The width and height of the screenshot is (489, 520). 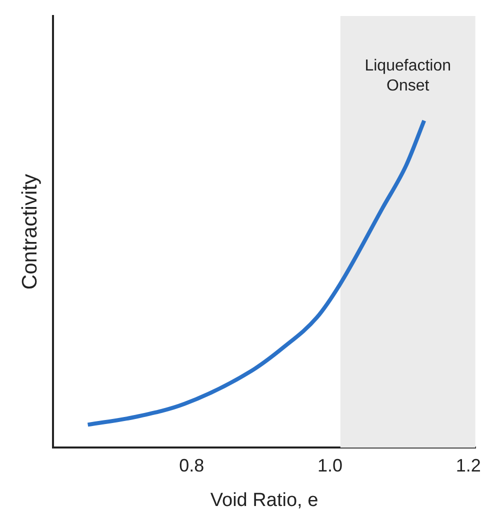 I want to click on x-tick-label: 1.2, so click(x=468, y=465).